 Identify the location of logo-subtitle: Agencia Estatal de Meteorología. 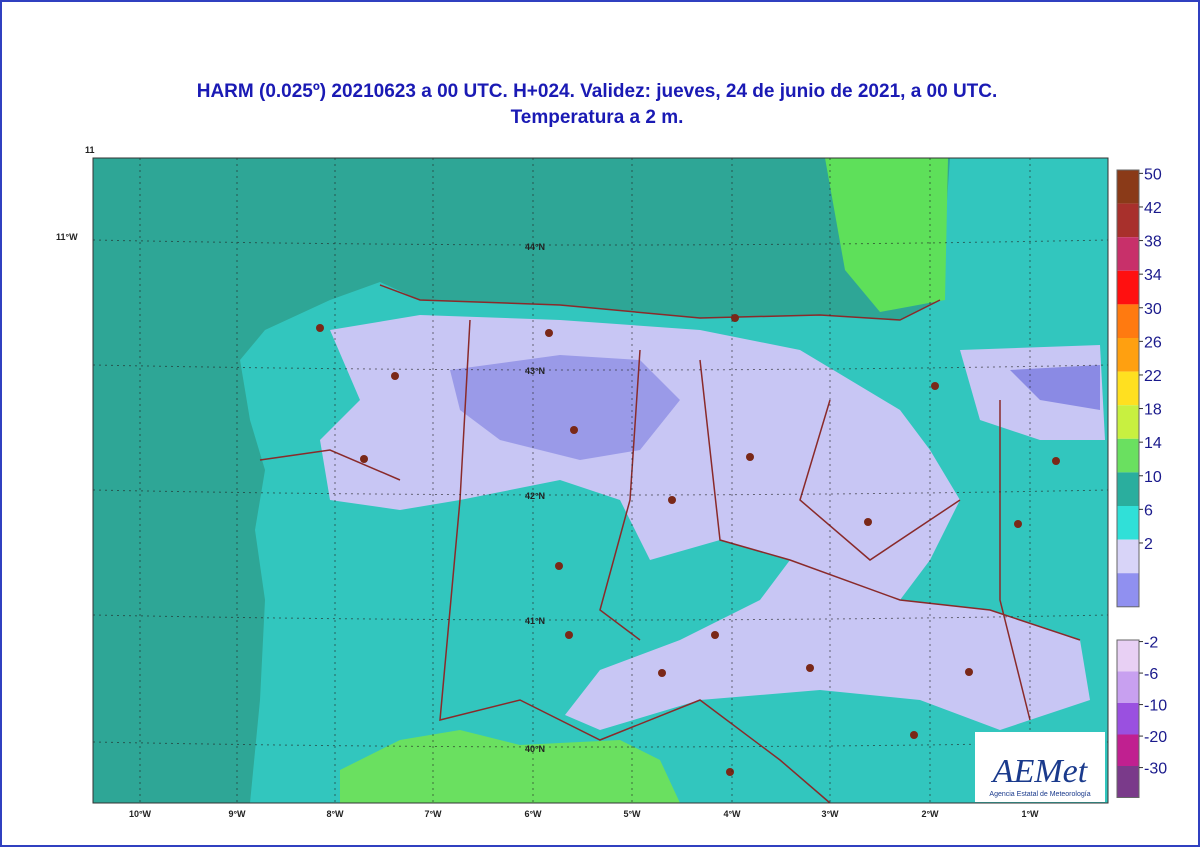
(1039, 794).